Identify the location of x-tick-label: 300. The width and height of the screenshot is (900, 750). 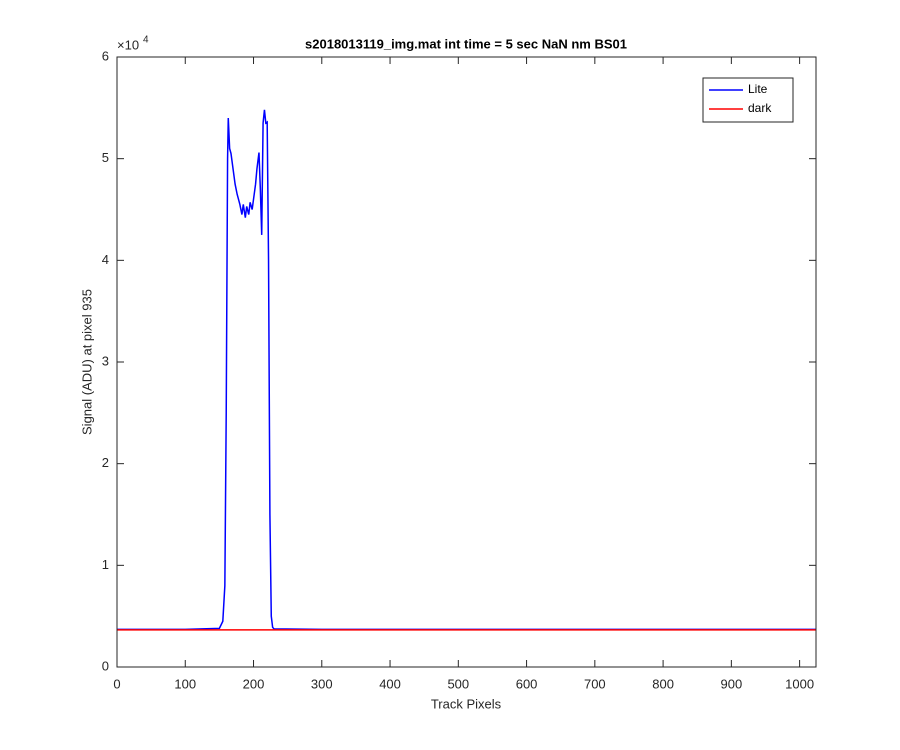
(322, 683).